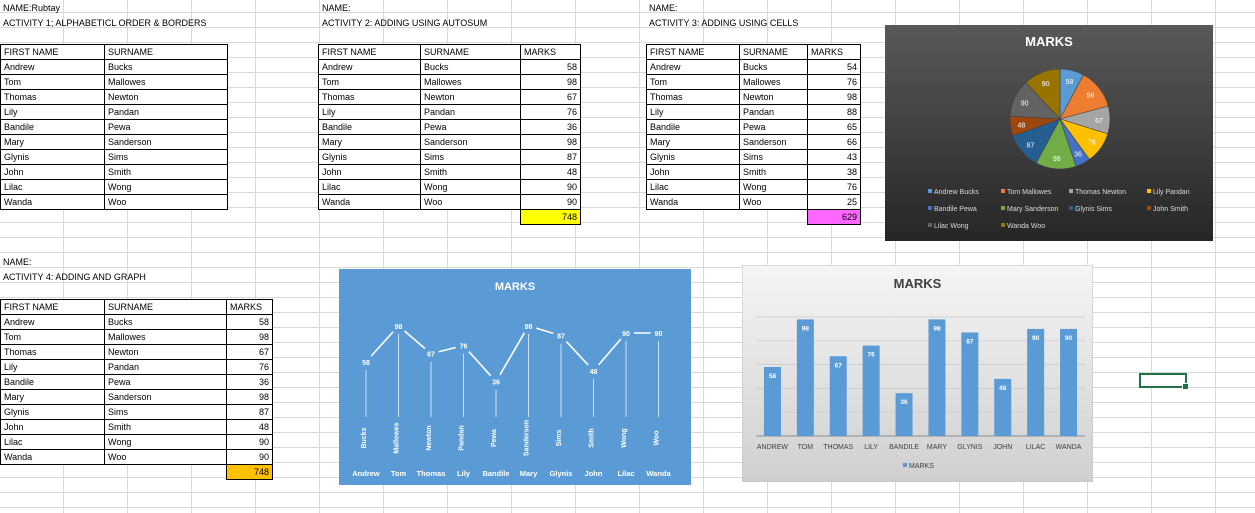 The height and width of the screenshot is (513, 1255). I want to click on marks-cell: 66, so click(834, 142).